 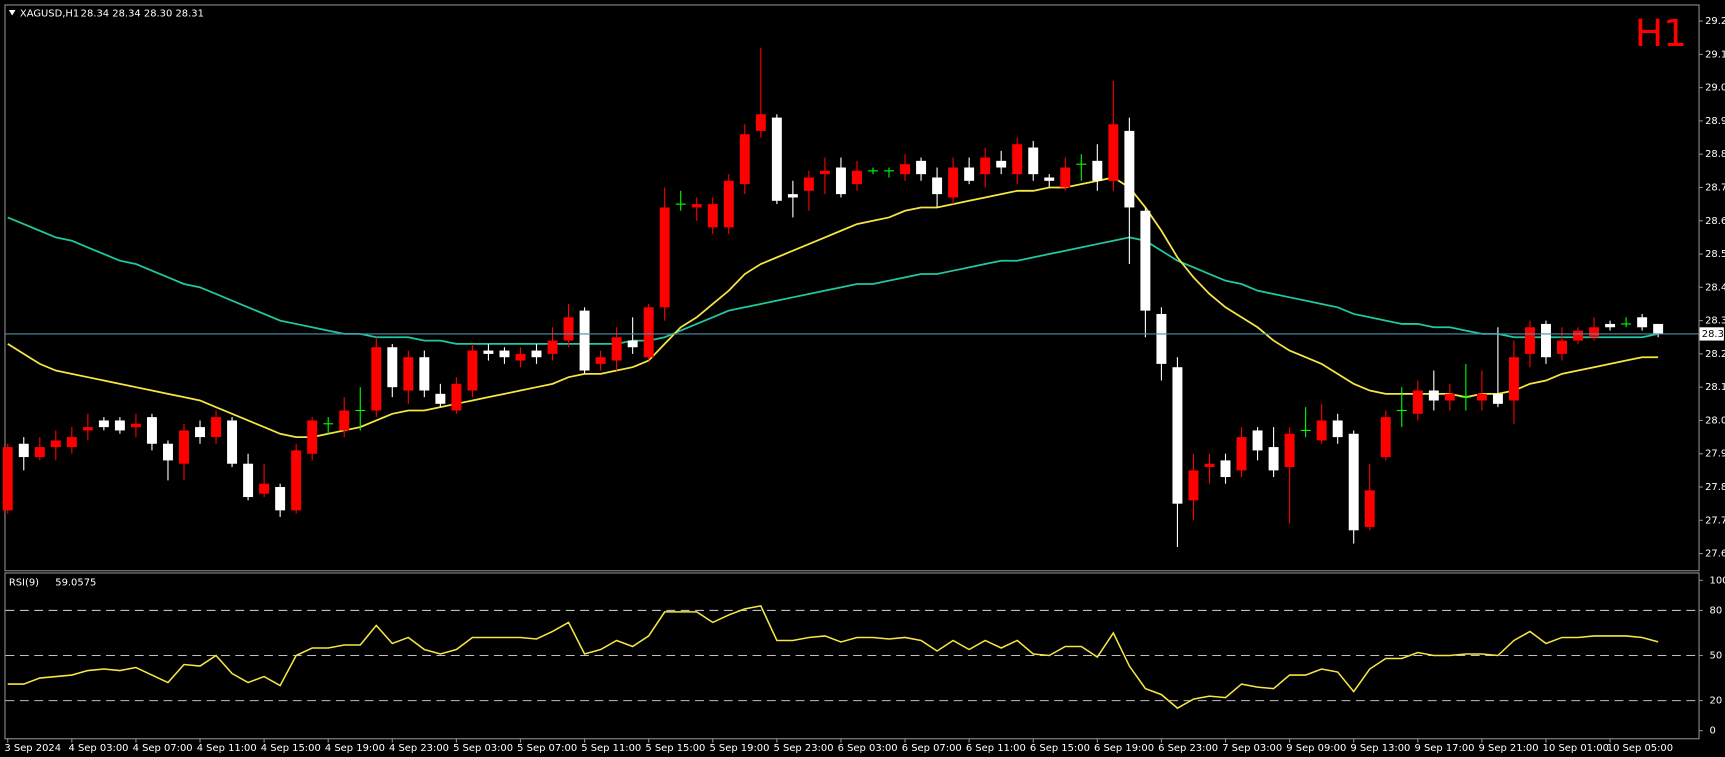 I want to click on x-tick-label: 4 Sep 15:00, so click(x=291, y=748).